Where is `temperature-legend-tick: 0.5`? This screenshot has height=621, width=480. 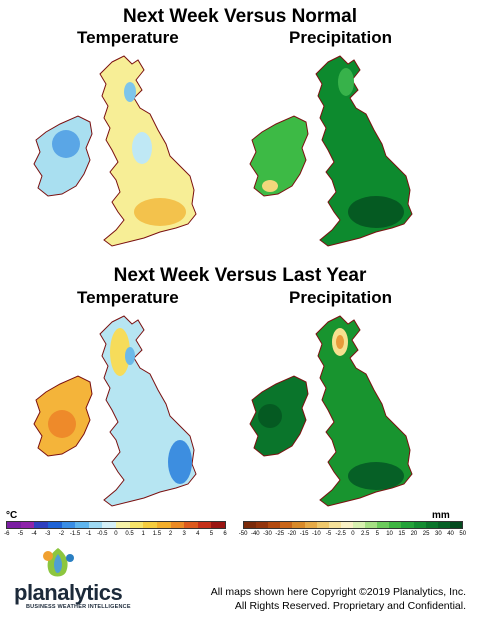 temperature-legend-tick: 0.5 is located at coordinates (129, 534).